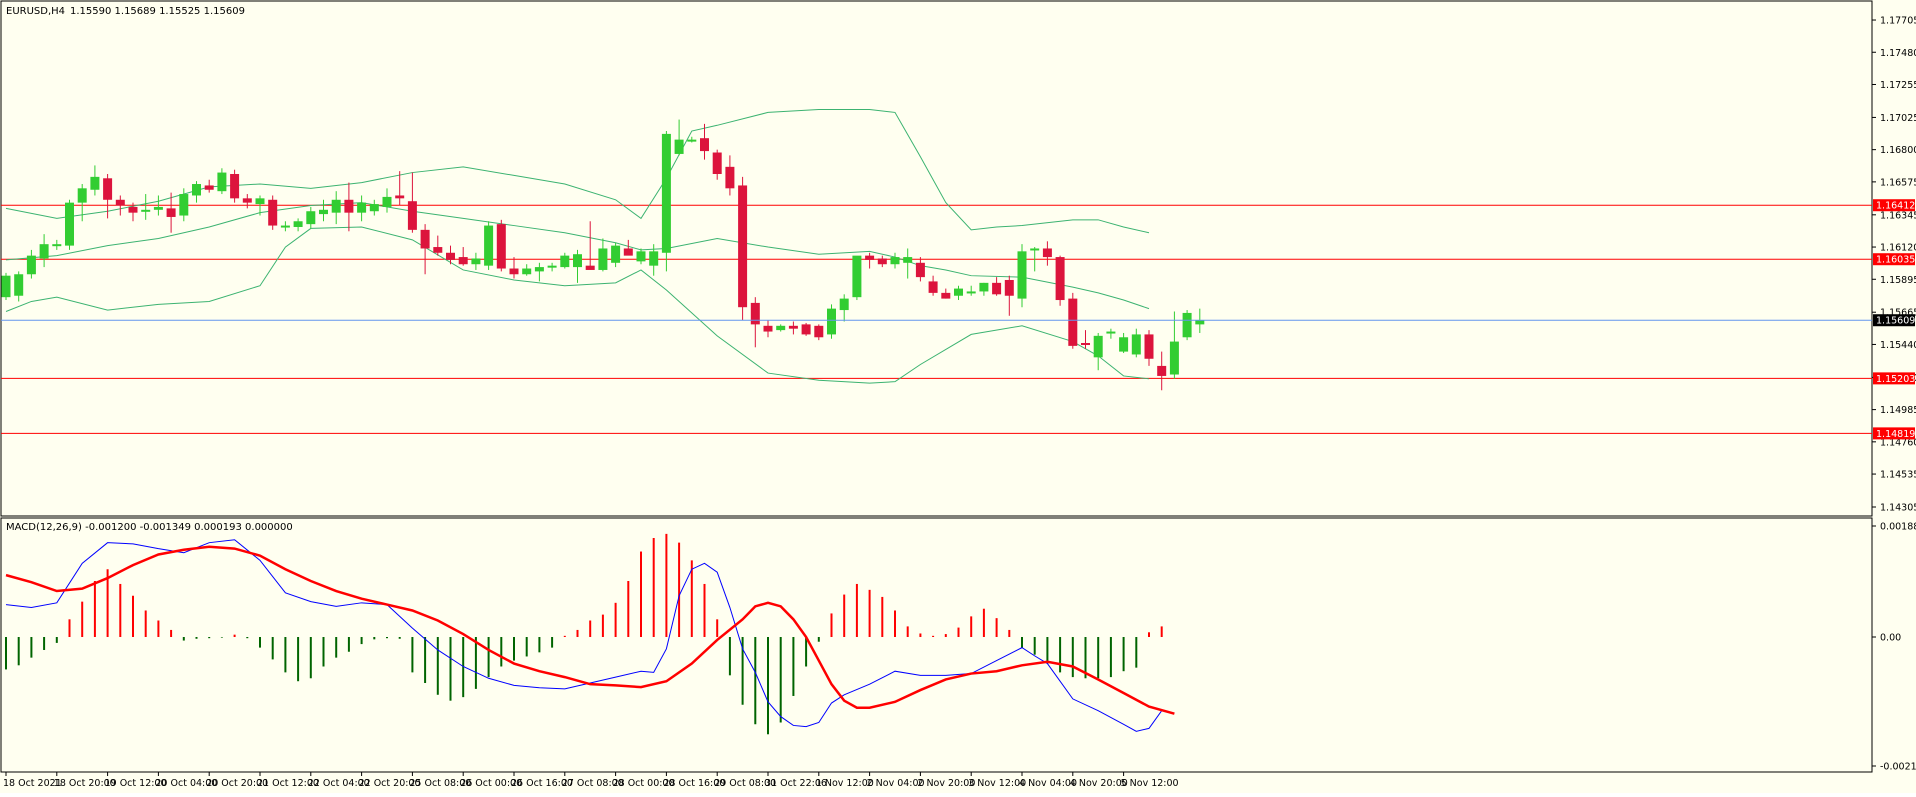  I want to click on price-tick-label: 1.14535, so click(1898, 475).